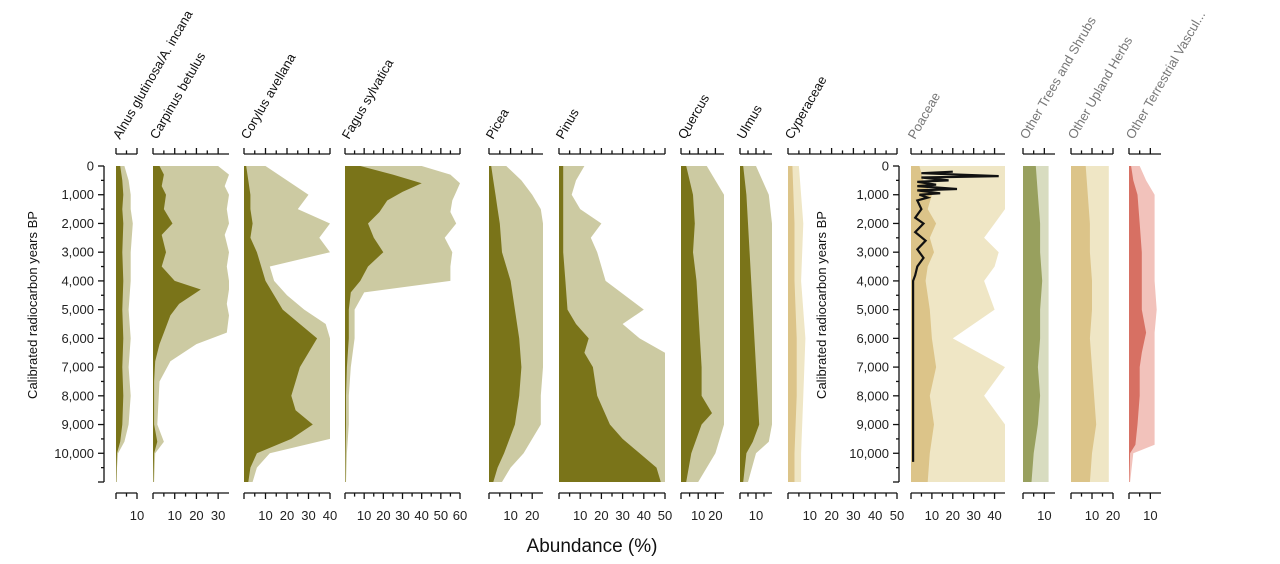  I want to click on y-axis-title-left: Calibrated radiocarbon years BP, so click(32, 305).